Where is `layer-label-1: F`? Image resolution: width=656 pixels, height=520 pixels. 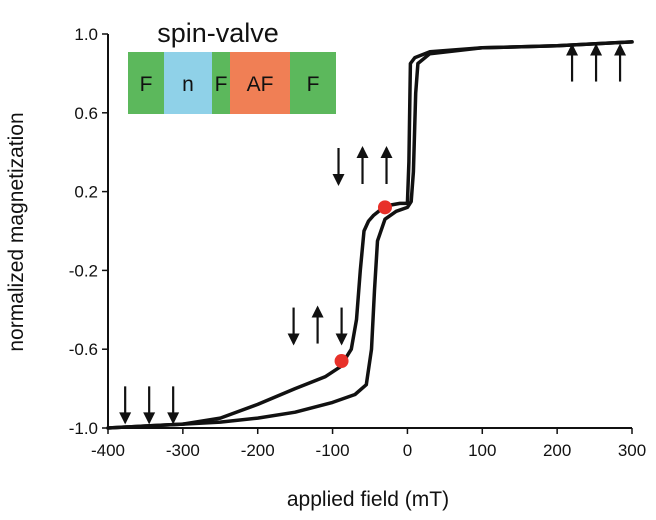
layer-label-1: F is located at coordinates (146, 84).